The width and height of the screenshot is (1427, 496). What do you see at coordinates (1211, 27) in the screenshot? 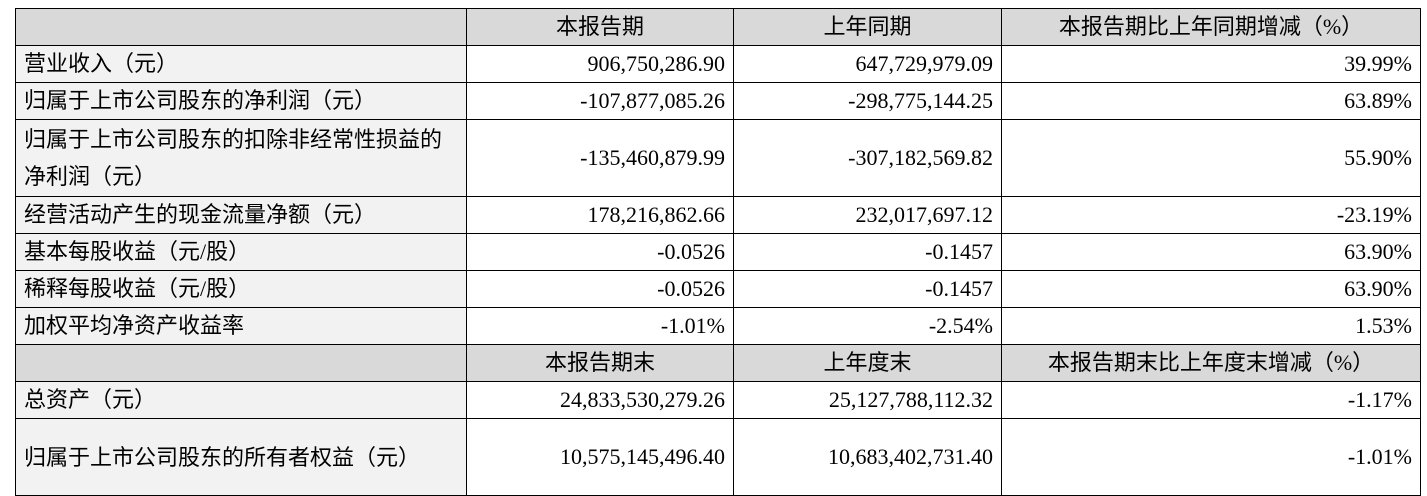
I see `header-cell: 本报告期比上年同期增减（%）` at bounding box center [1211, 27].